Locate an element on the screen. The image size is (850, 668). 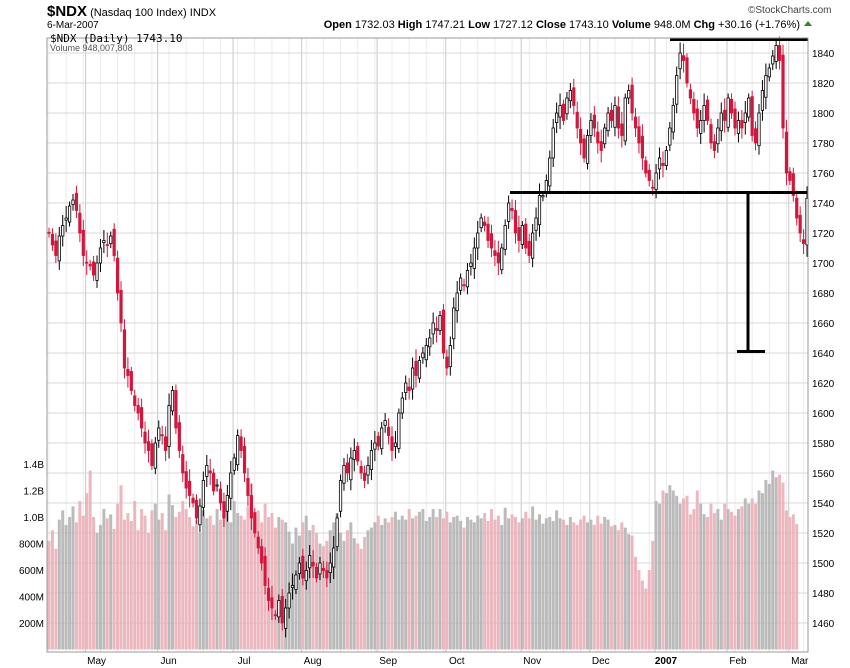
volume-legend: Volume 948,007,808 is located at coordinates (91, 48).